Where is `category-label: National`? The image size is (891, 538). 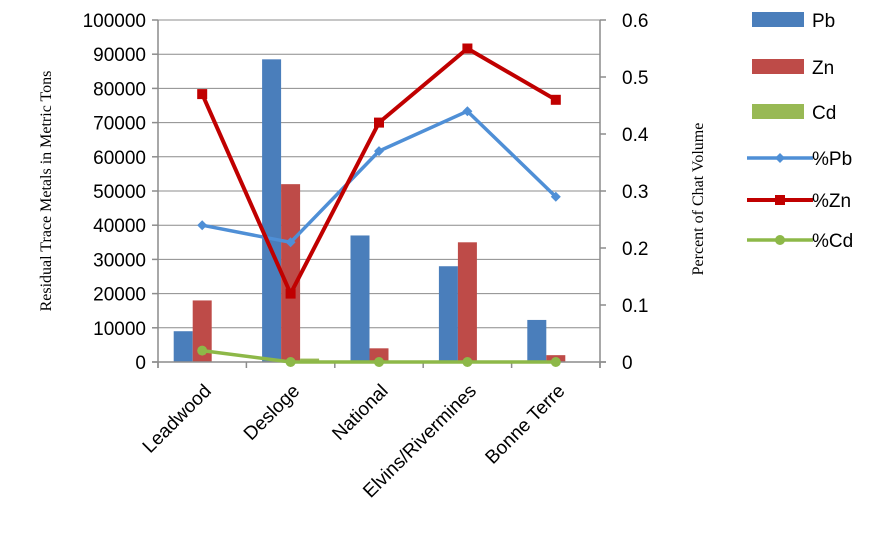
category-label: National is located at coordinates (360, 413).